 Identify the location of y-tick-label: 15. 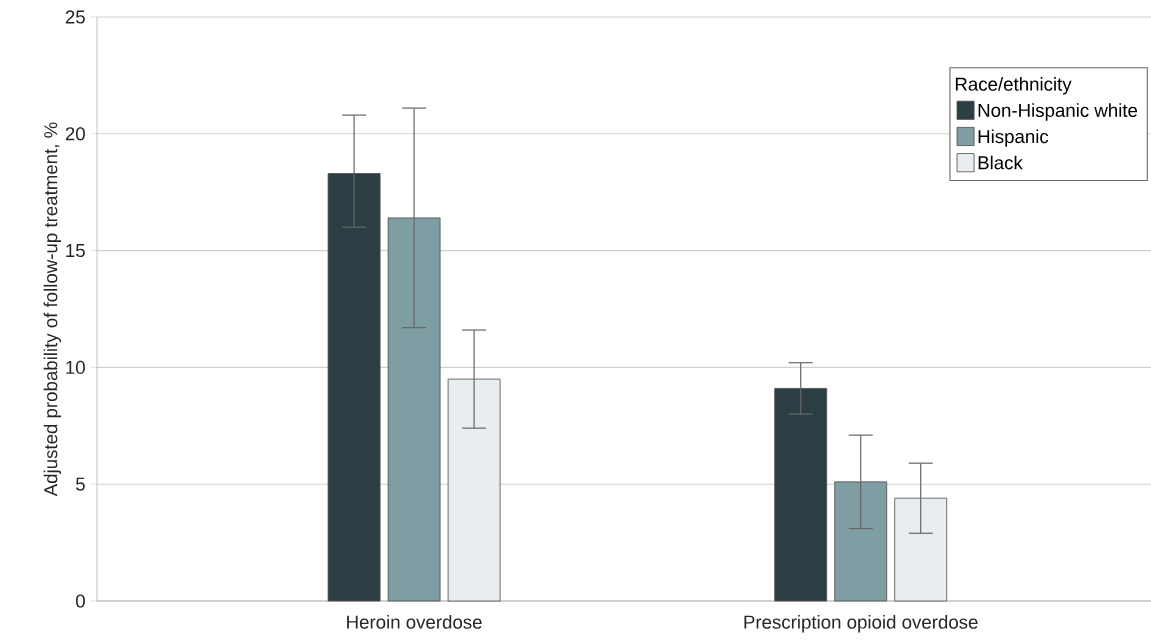
(75, 251).